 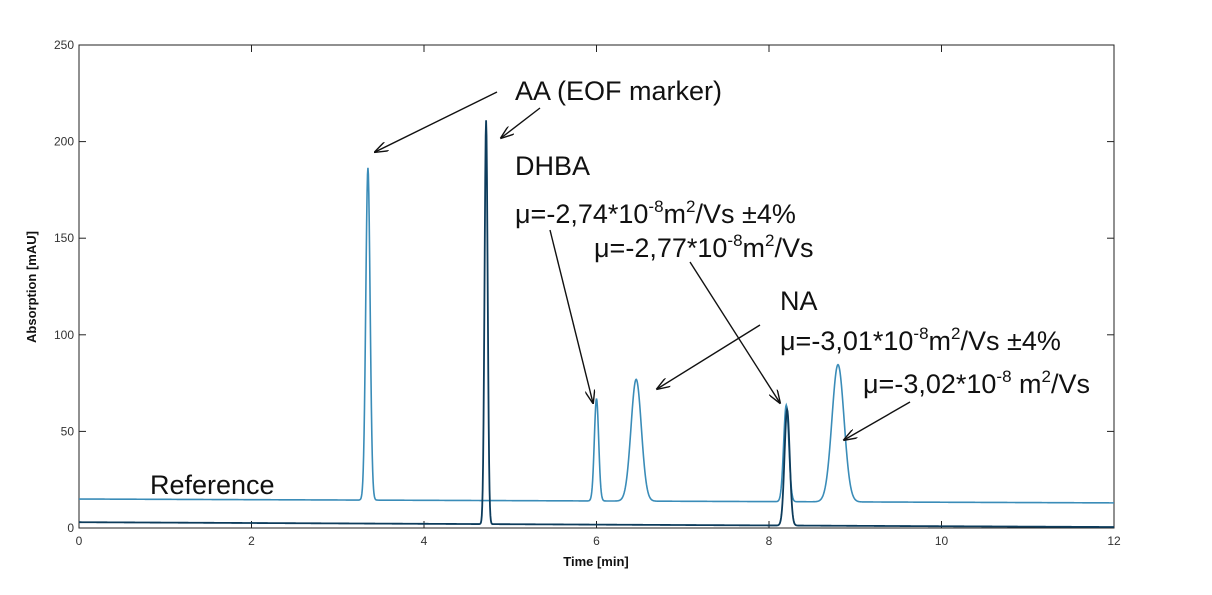 I want to click on x-tick-label: 10, so click(x=942, y=541).